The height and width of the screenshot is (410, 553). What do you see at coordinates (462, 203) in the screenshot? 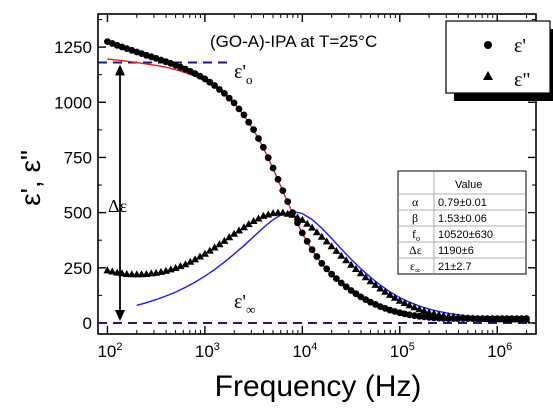
I see `value-alpha: 0.79±0.01` at bounding box center [462, 203].